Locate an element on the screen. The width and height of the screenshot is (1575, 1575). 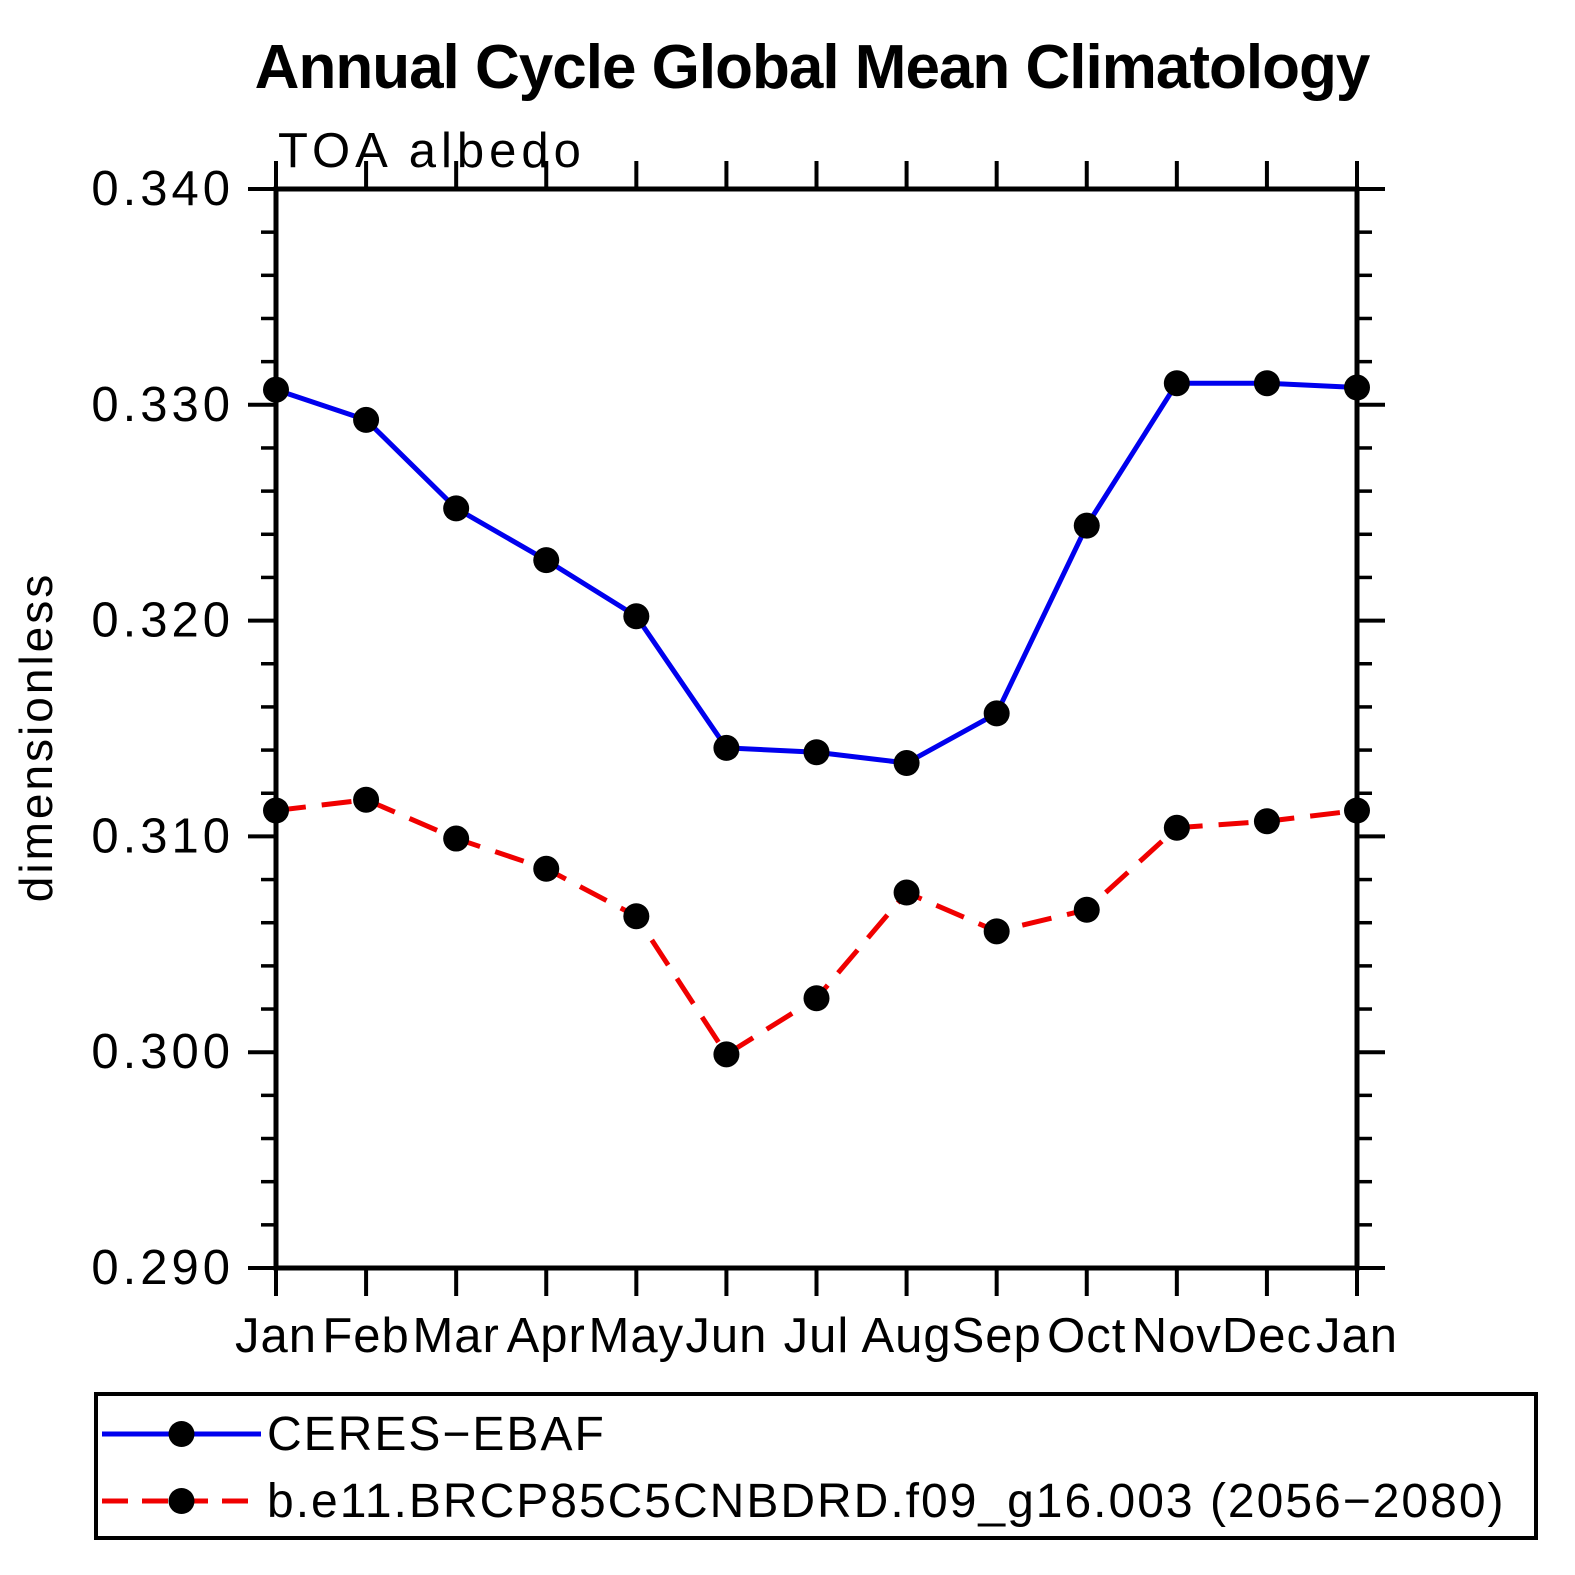
x-tick-label: Oct is located at coordinates (1086, 1336).